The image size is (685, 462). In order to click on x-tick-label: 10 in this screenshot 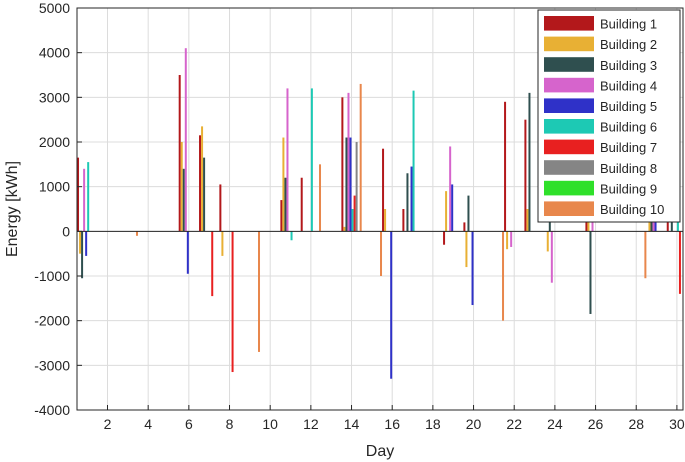, I will do `click(270, 424)`.